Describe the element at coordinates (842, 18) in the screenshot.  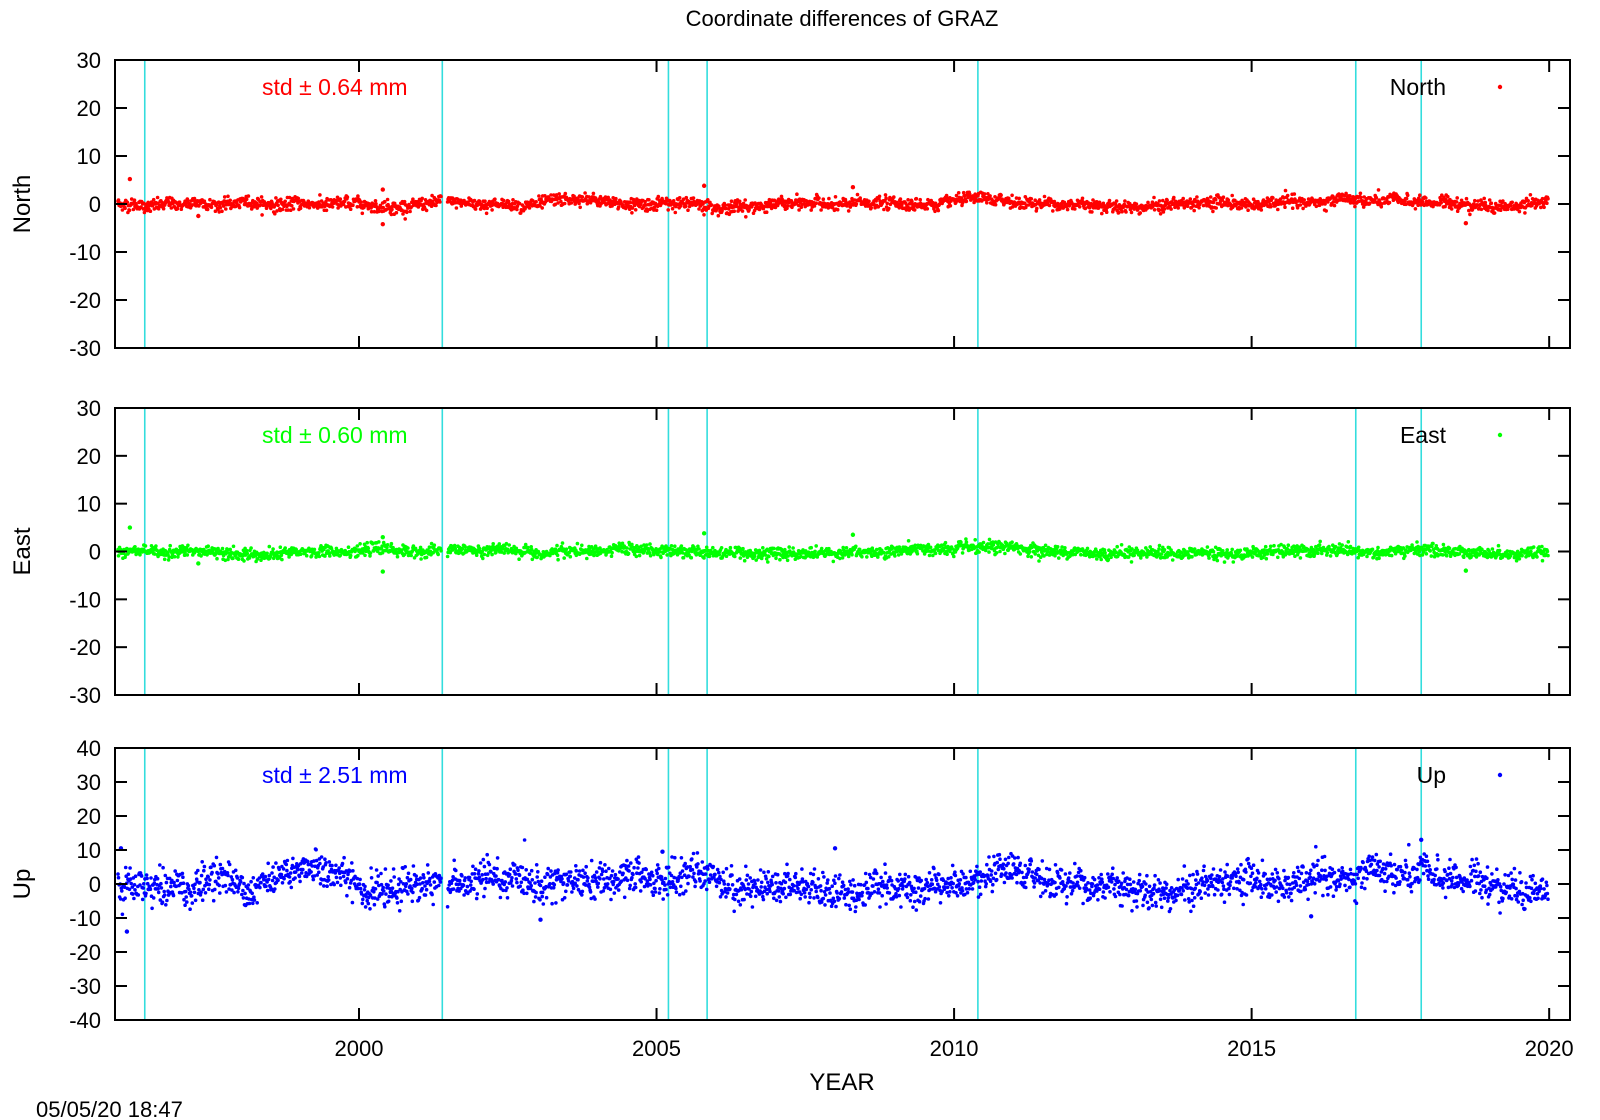
I see `chart-title: Coordinate differences of GRAZ` at that location.